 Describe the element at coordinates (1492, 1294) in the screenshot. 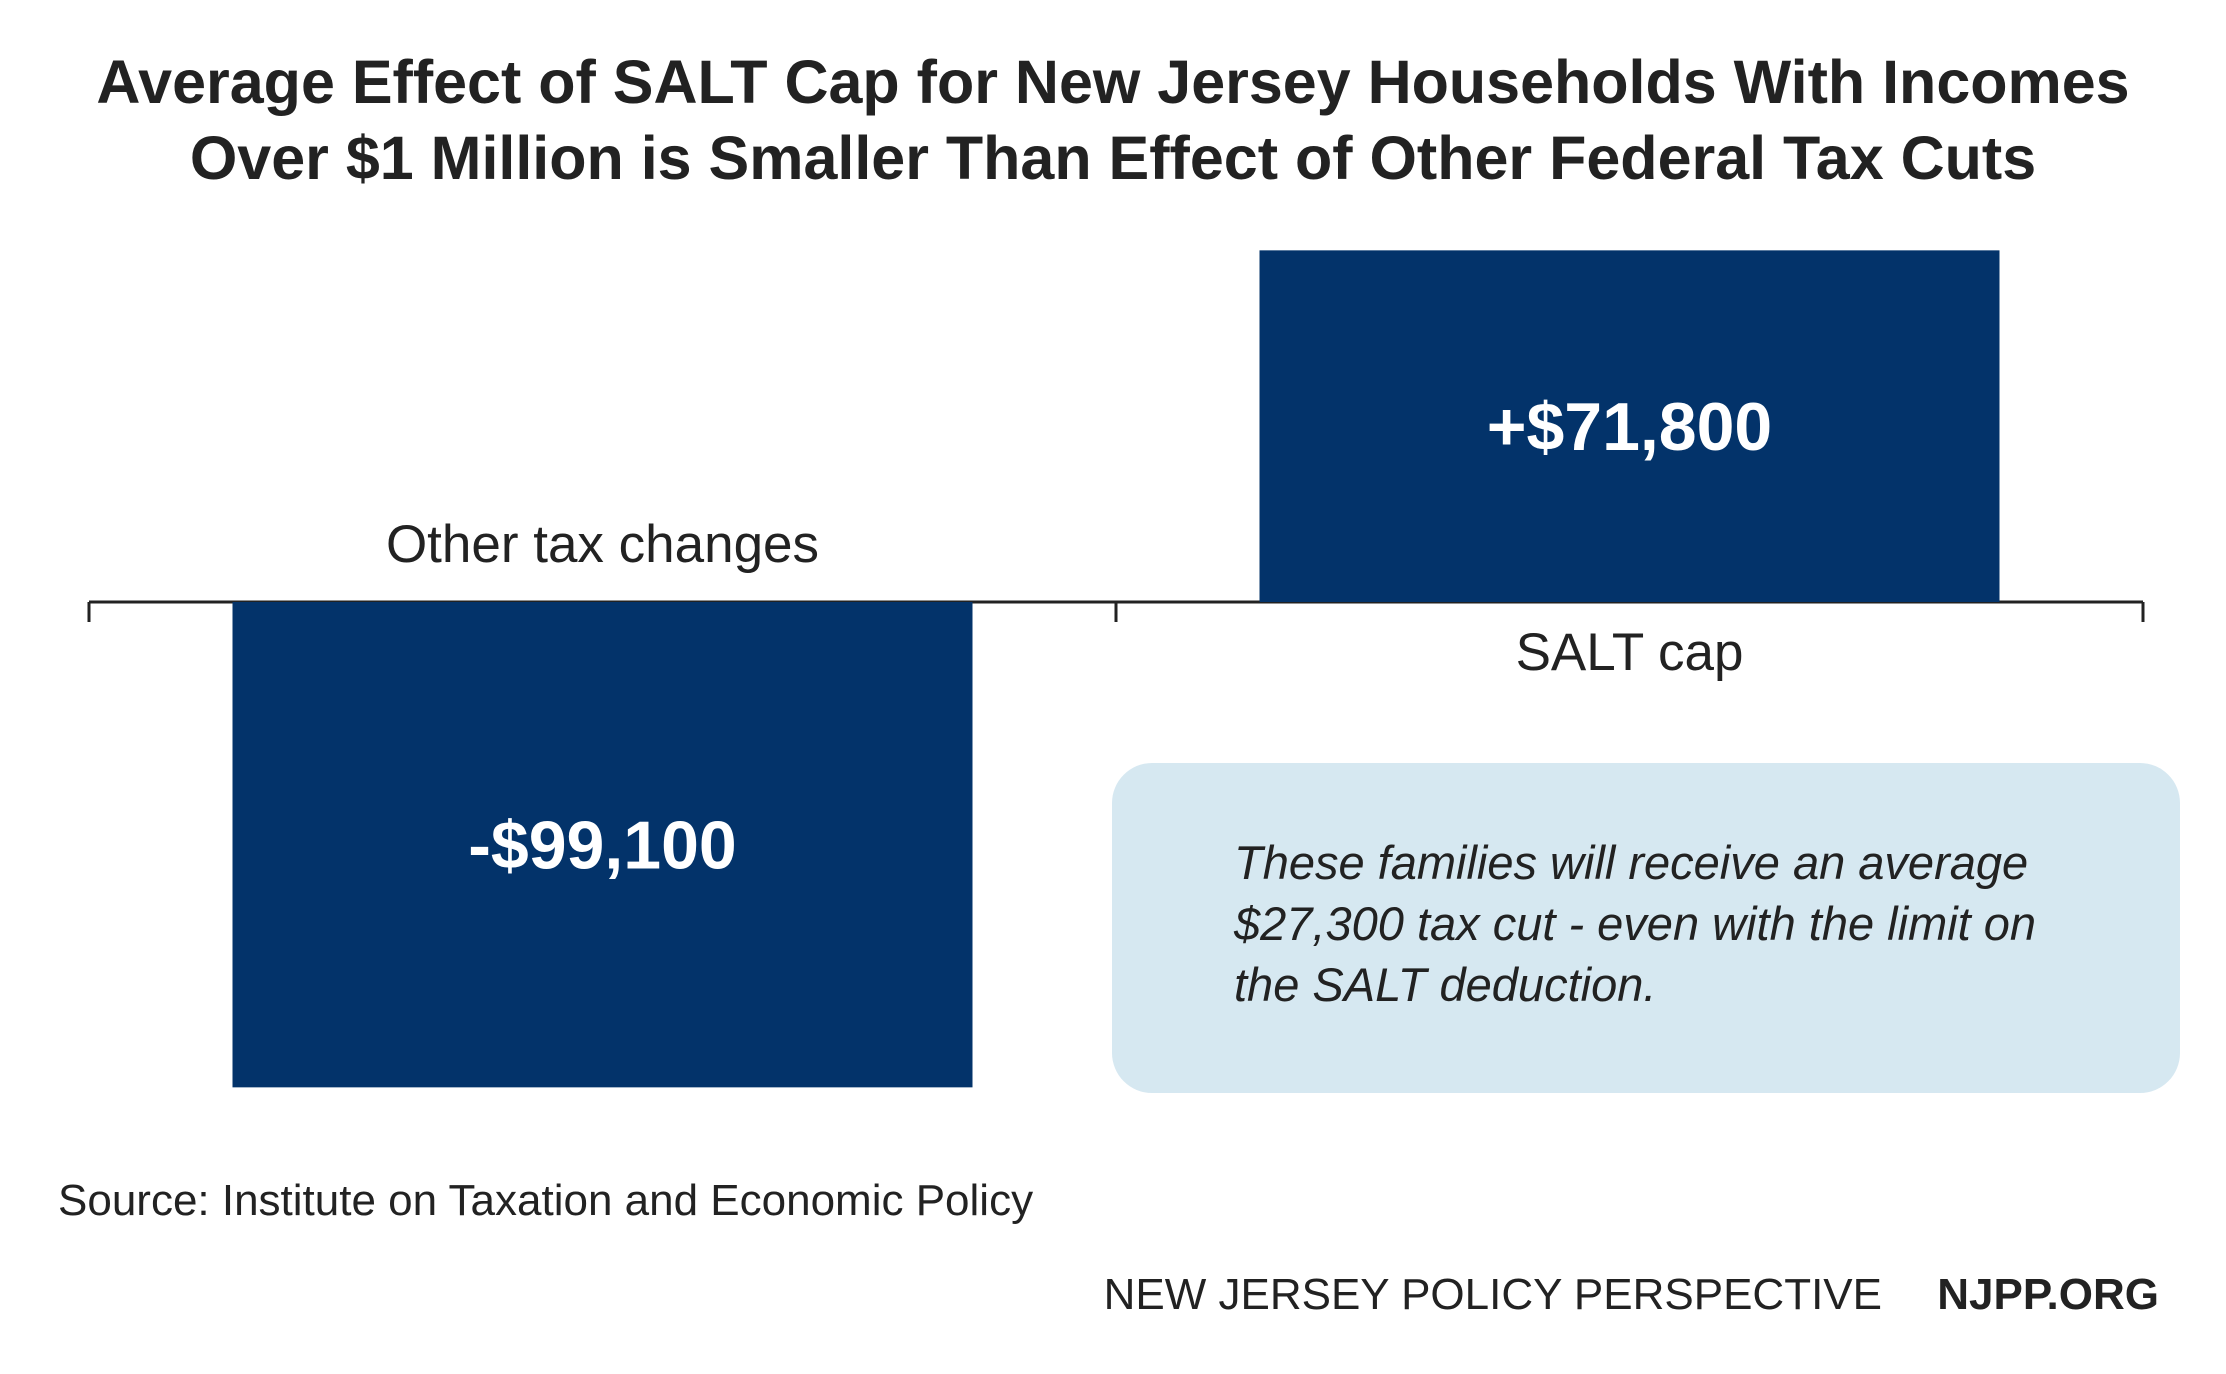

I see `footer-organization: NEW JERSEY POLICY PERSPECTIVE` at that location.